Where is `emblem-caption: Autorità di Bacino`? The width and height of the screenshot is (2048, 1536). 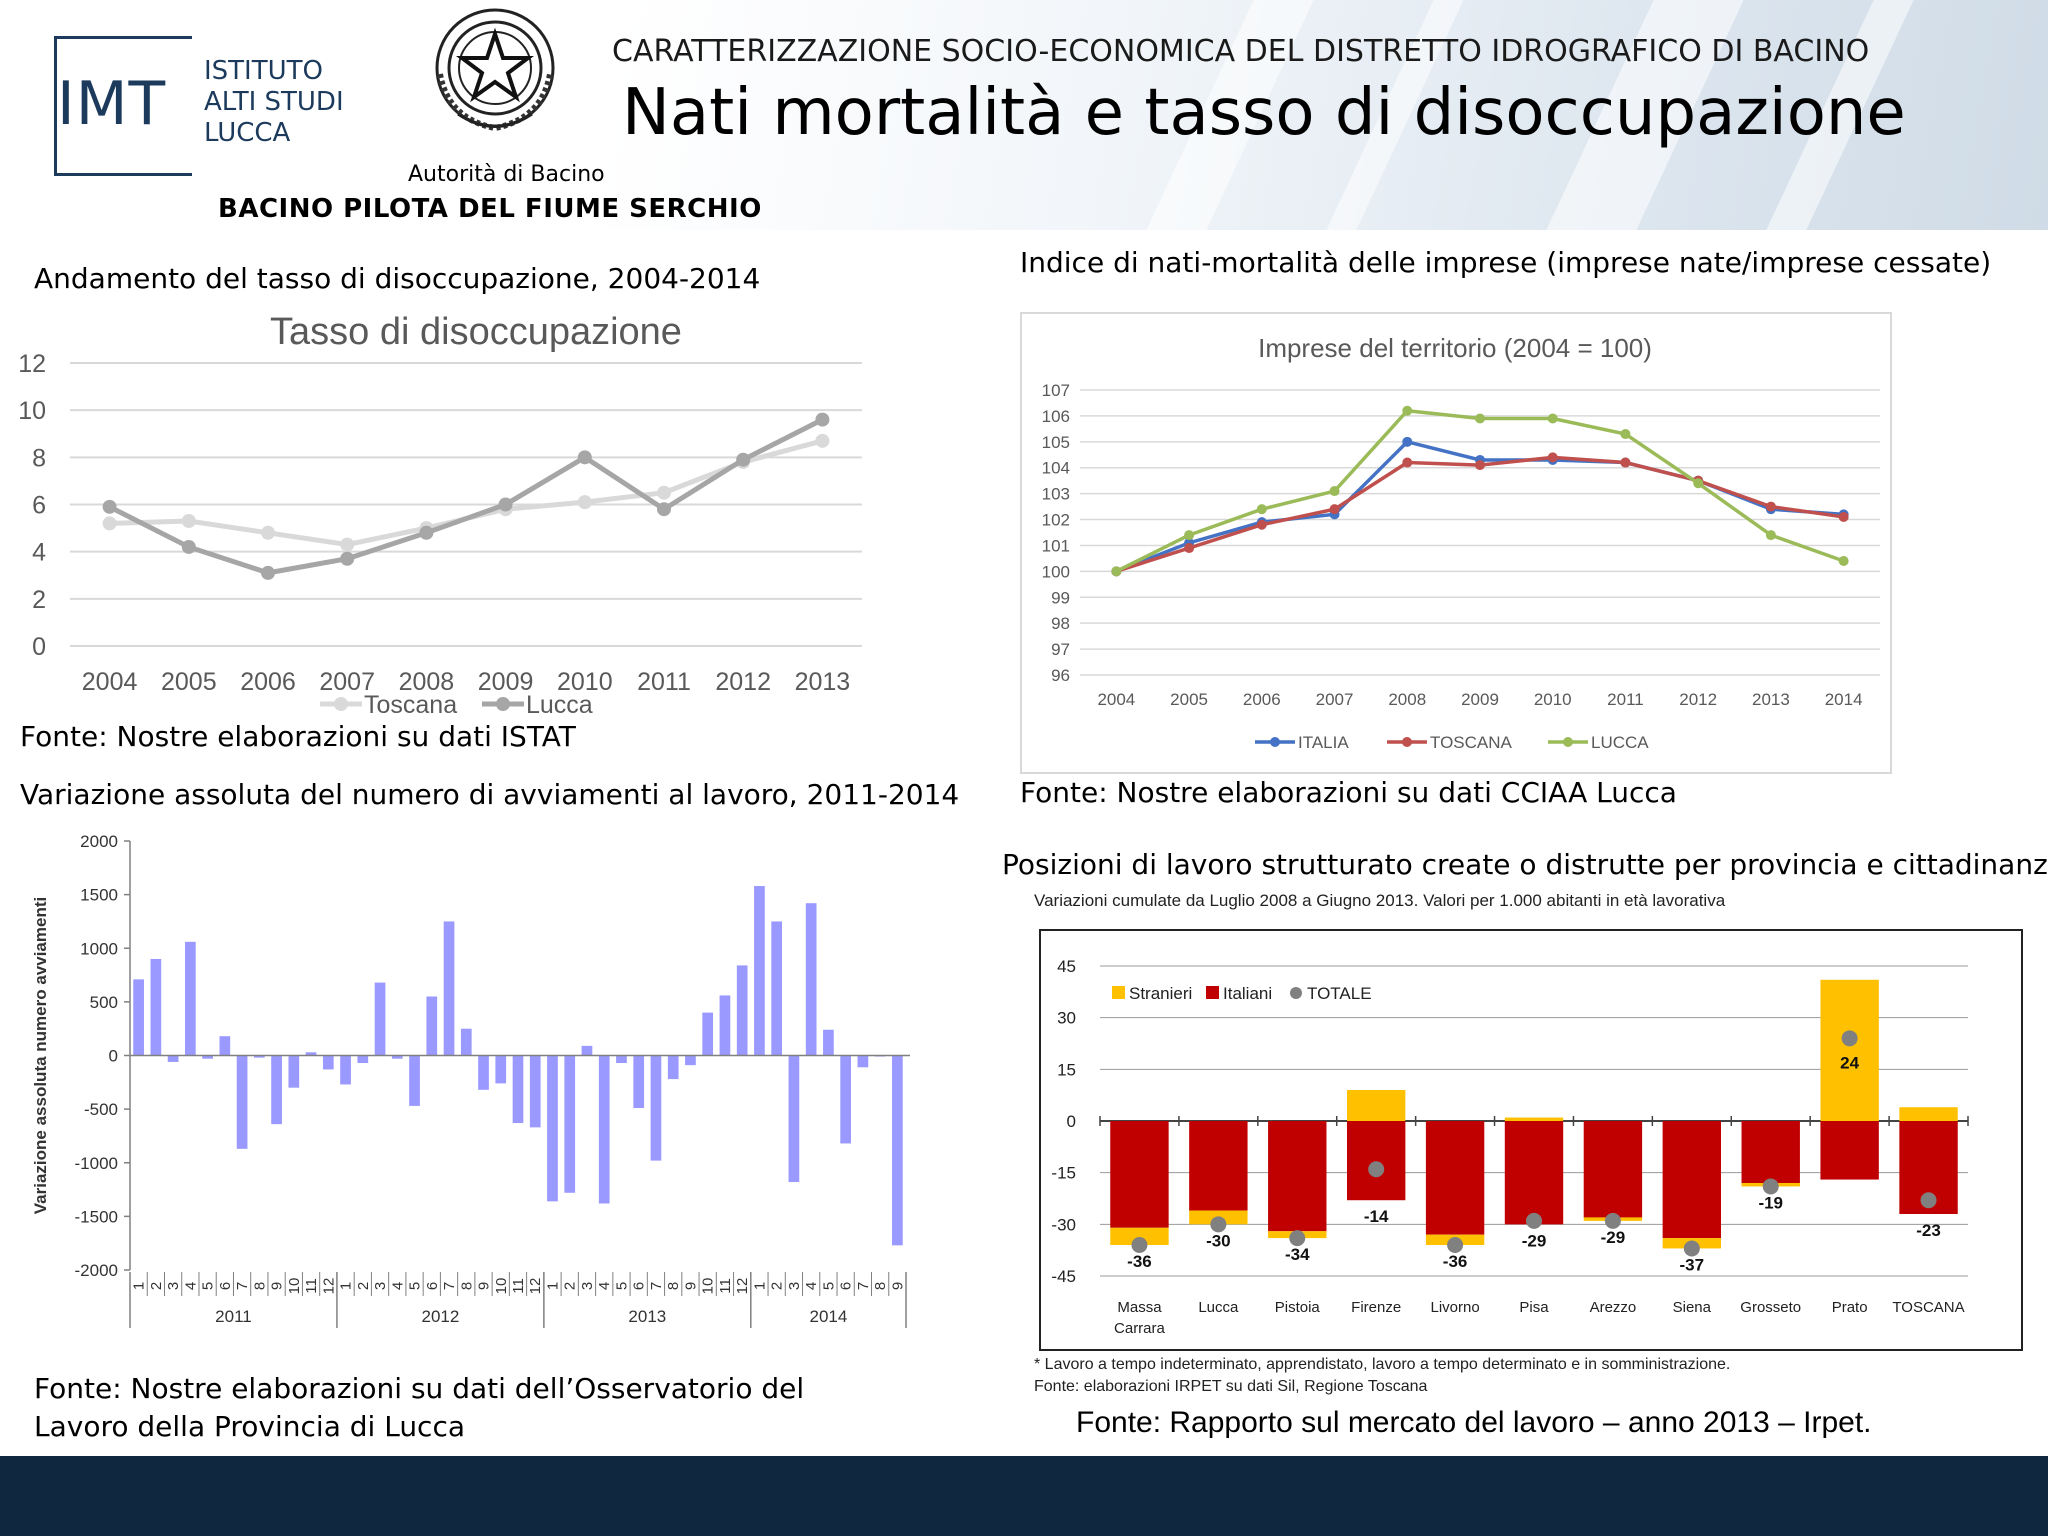 emblem-caption: Autorità di Bacino is located at coordinates (506, 174).